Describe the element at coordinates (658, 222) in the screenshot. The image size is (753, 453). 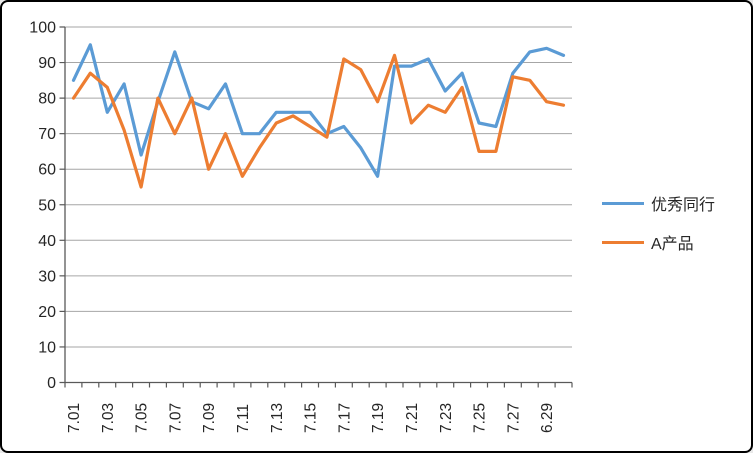
I see `chart-legend: 优秀同行 A产品` at that location.